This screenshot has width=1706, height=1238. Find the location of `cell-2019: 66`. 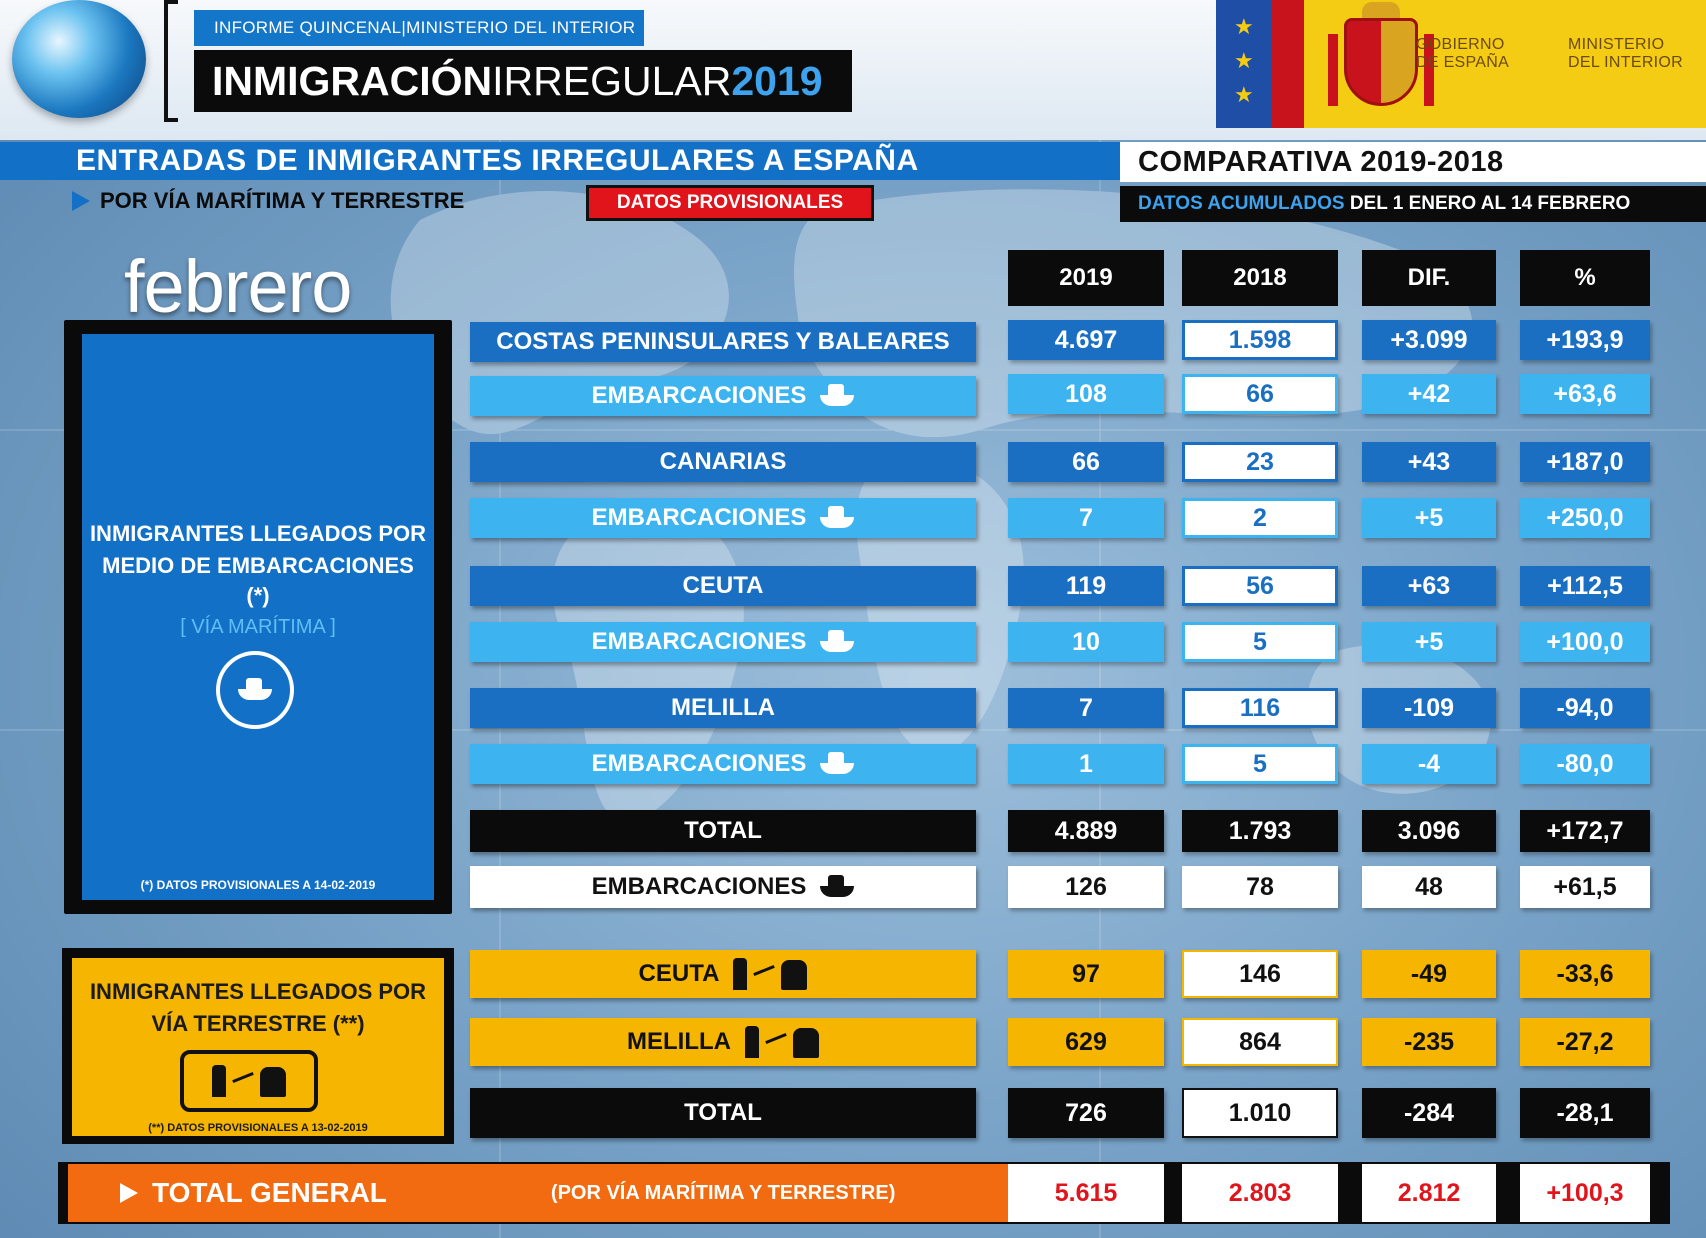

cell-2019: 66 is located at coordinates (1086, 462).